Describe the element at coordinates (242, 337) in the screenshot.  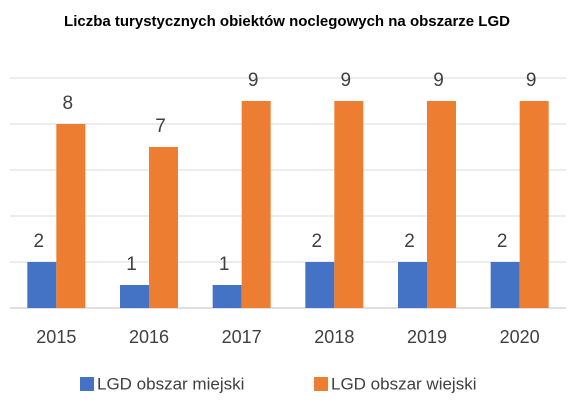
I see `x-tick-label: 2017` at that location.